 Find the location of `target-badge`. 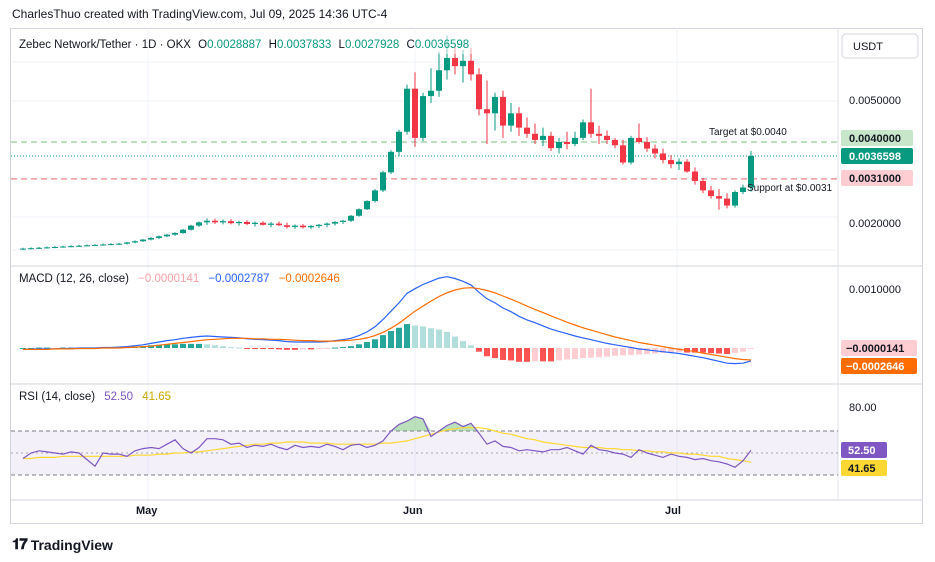

target-badge is located at coordinates (877, 138).